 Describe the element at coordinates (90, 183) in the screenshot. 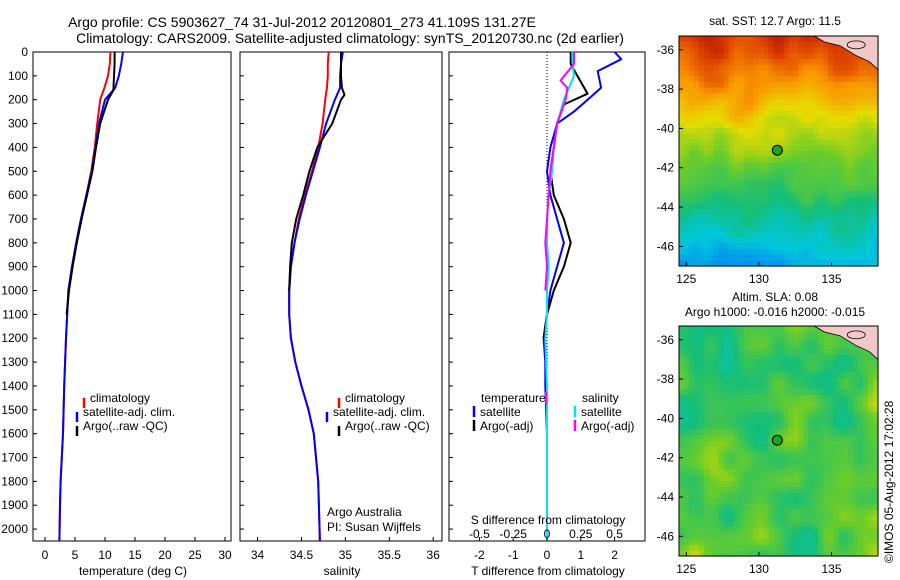

I see `temperature-series-argo-raw-qc` at that location.